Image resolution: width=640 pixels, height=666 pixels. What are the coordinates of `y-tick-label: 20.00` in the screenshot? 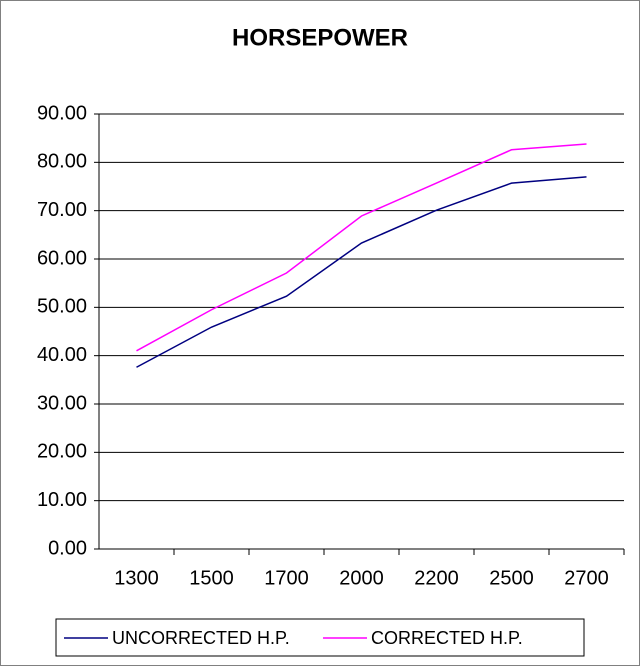 It's located at (62, 452).